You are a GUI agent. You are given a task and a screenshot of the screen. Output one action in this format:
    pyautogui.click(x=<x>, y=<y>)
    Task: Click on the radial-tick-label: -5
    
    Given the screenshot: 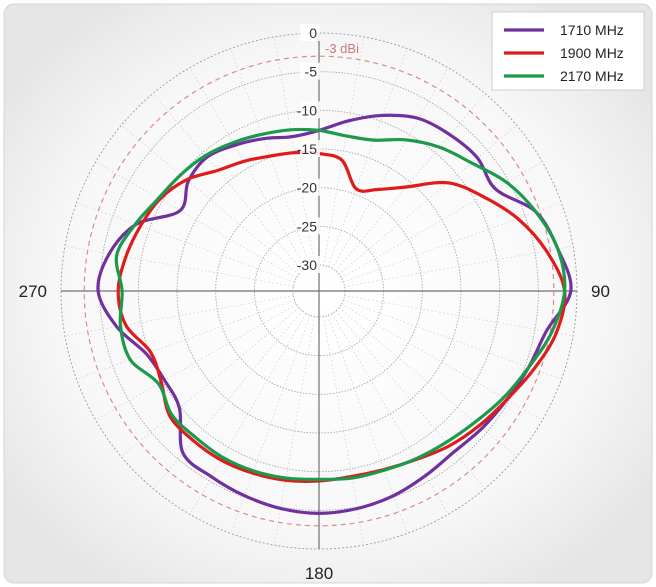 What is the action you would take?
    pyautogui.click(x=311, y=72)
    